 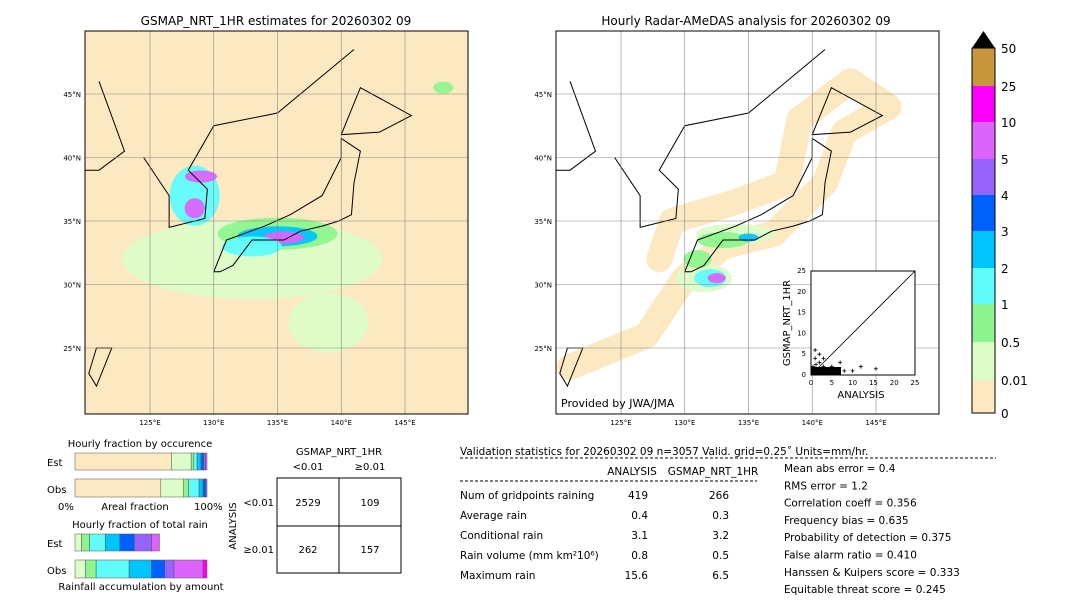 What do you see at coordinates (1005, 196) in the screenshot?
I see `colorbar-tick-label: 4` at bounding box center [1005, 196].